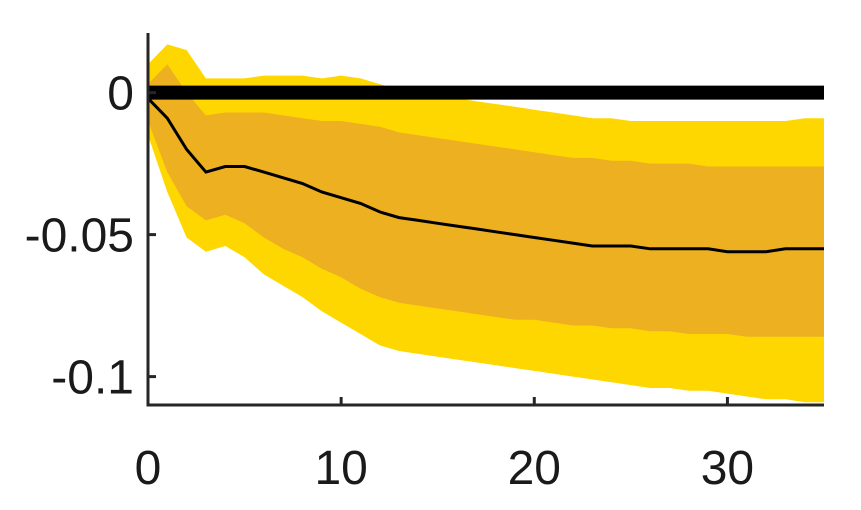  I want to click on x-axis-ticks: 0 10 20 30, so click(444, 446).